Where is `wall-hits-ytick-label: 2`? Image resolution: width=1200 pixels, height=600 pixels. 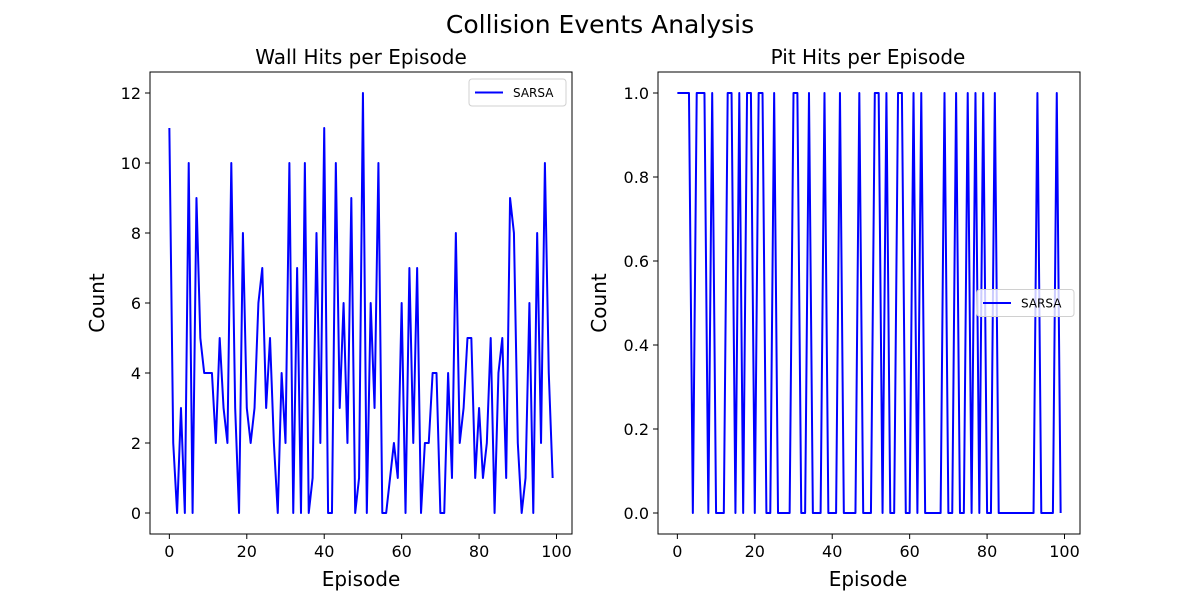
wall-hits-ytick-label: 2 is located at coordinates (136, 443).